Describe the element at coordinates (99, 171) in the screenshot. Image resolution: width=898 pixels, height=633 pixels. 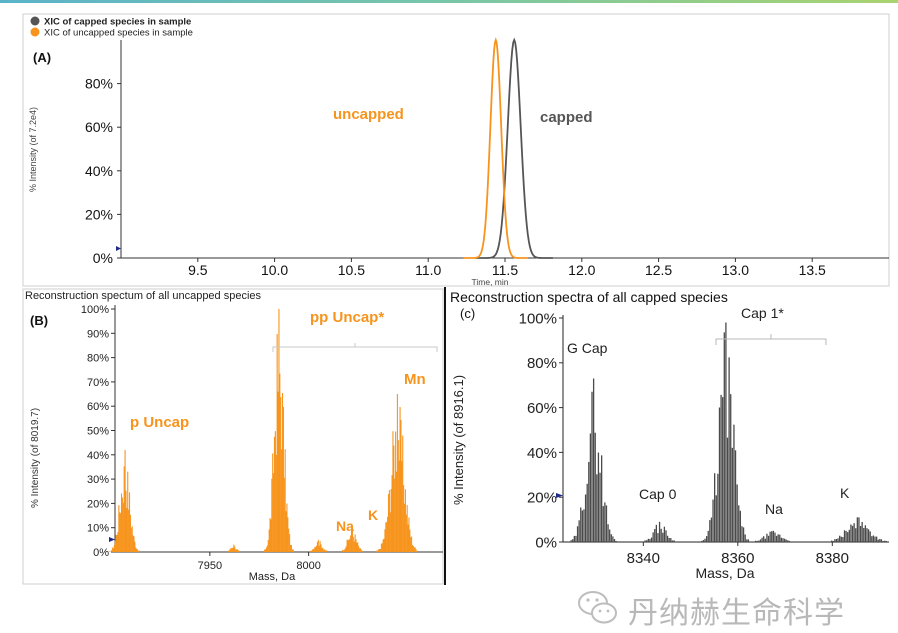
I see `a-y-tick-label: 40%` at that location.